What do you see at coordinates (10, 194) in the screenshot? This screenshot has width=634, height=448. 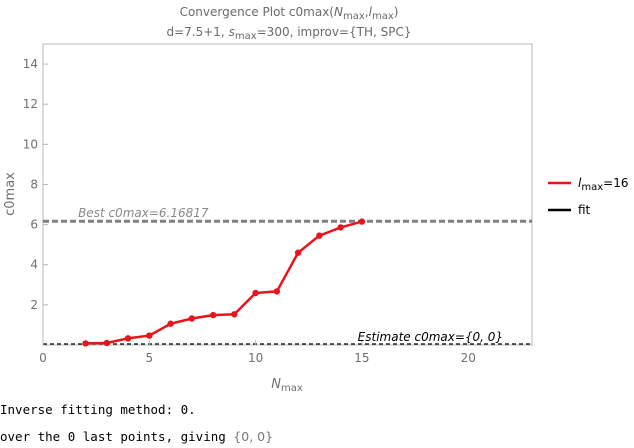 I see `y-axis-label: c0max` at bounding box center [10, 194].